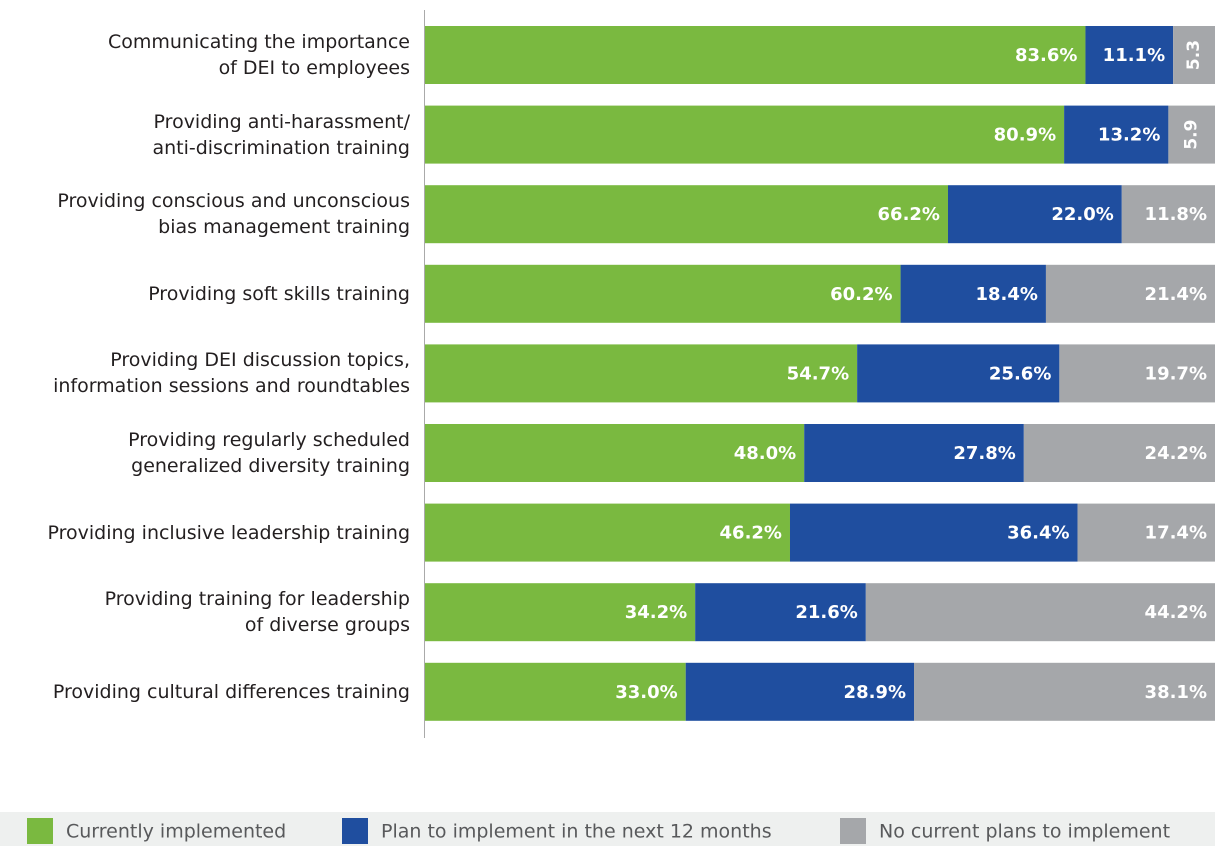 The width and height of the screenshot is (1215, 846). Describe the element at coordinates (861, 294) in the screenshot. I see `value-label: 60.2%` at that location.